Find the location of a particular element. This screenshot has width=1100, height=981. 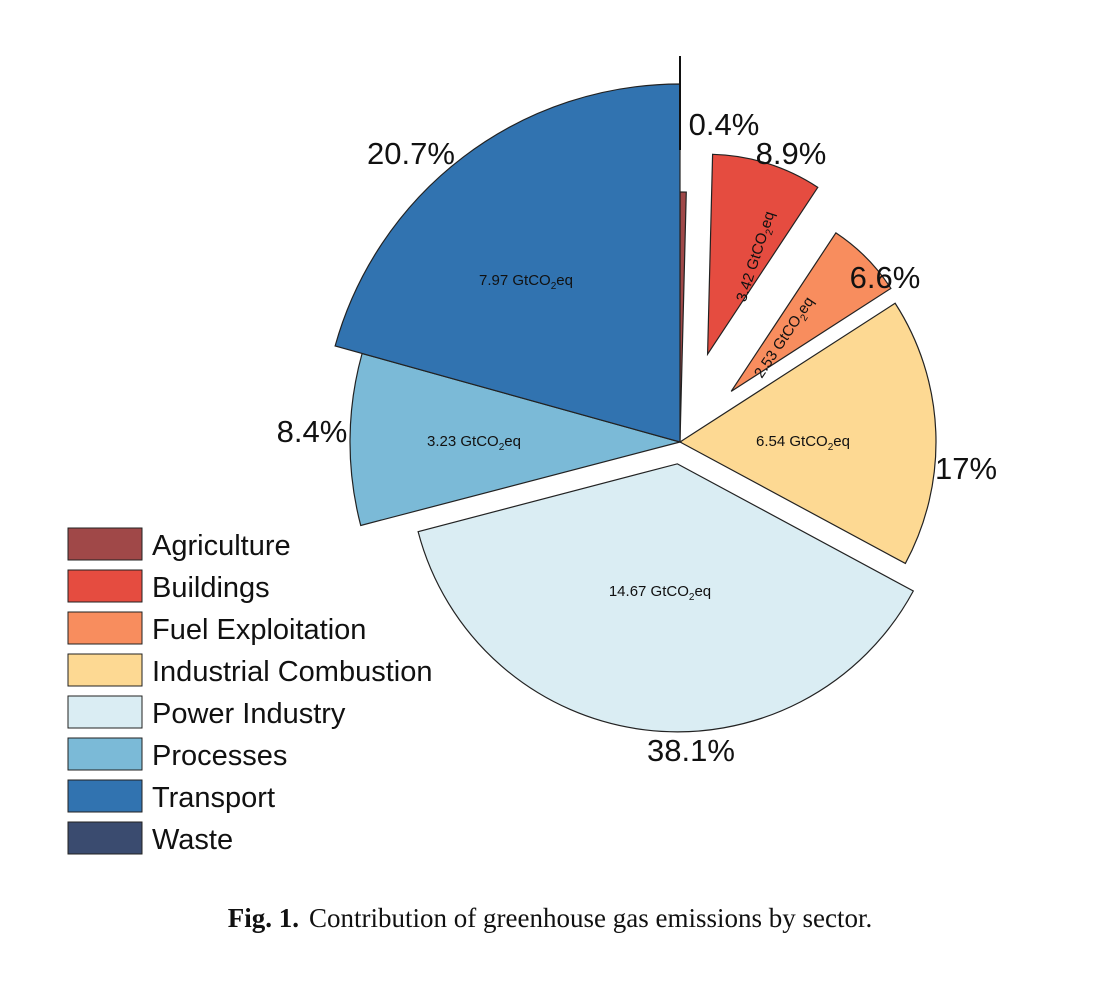

legend-swatch-fuel-exploitation is located at coordinates (105, 628).